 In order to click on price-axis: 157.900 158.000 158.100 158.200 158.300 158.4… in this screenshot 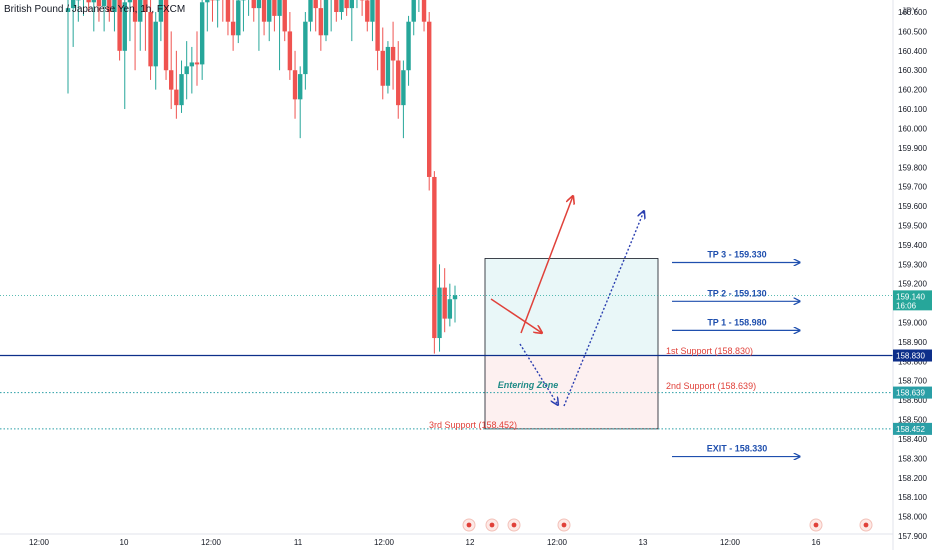, I will do `click(912, 275)`.